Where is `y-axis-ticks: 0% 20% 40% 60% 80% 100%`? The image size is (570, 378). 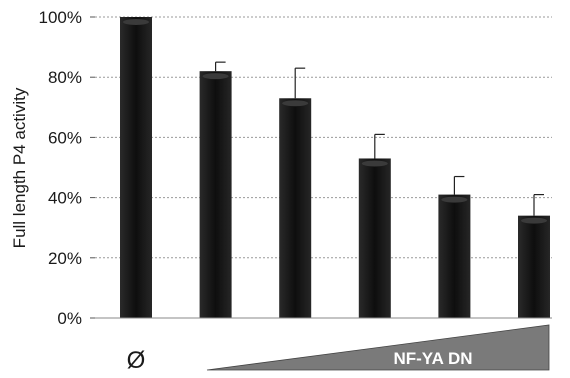
y-axis-ticks: 0% 20% 40% 60% 80% 100% is located at coordinates (67, 168).